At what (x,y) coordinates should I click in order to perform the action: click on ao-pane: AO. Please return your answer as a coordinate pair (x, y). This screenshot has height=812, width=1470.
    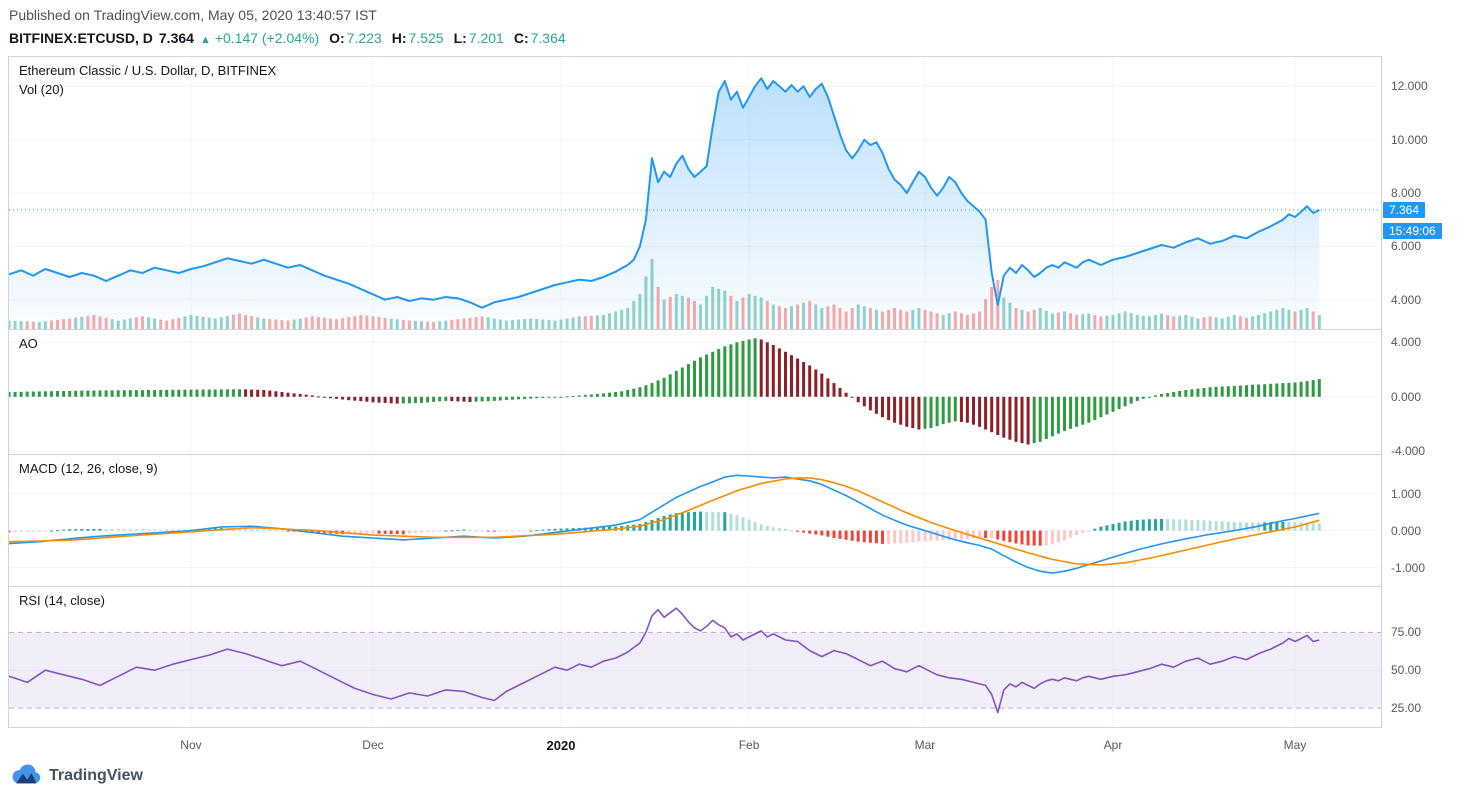
    Looking at the image, I should click on (695, 392).